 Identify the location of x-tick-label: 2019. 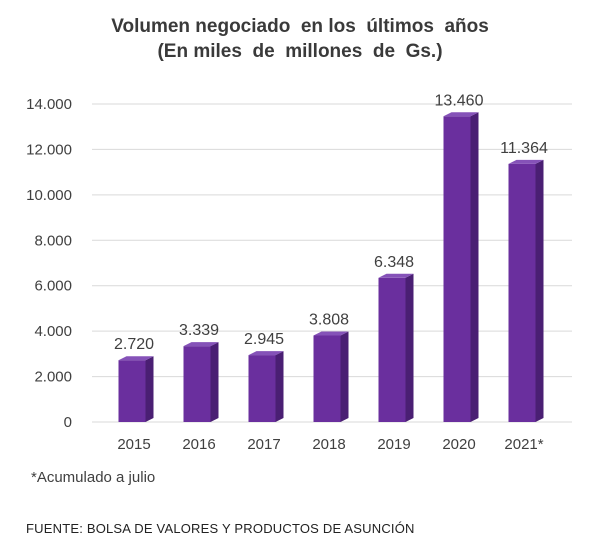
(393, 444).